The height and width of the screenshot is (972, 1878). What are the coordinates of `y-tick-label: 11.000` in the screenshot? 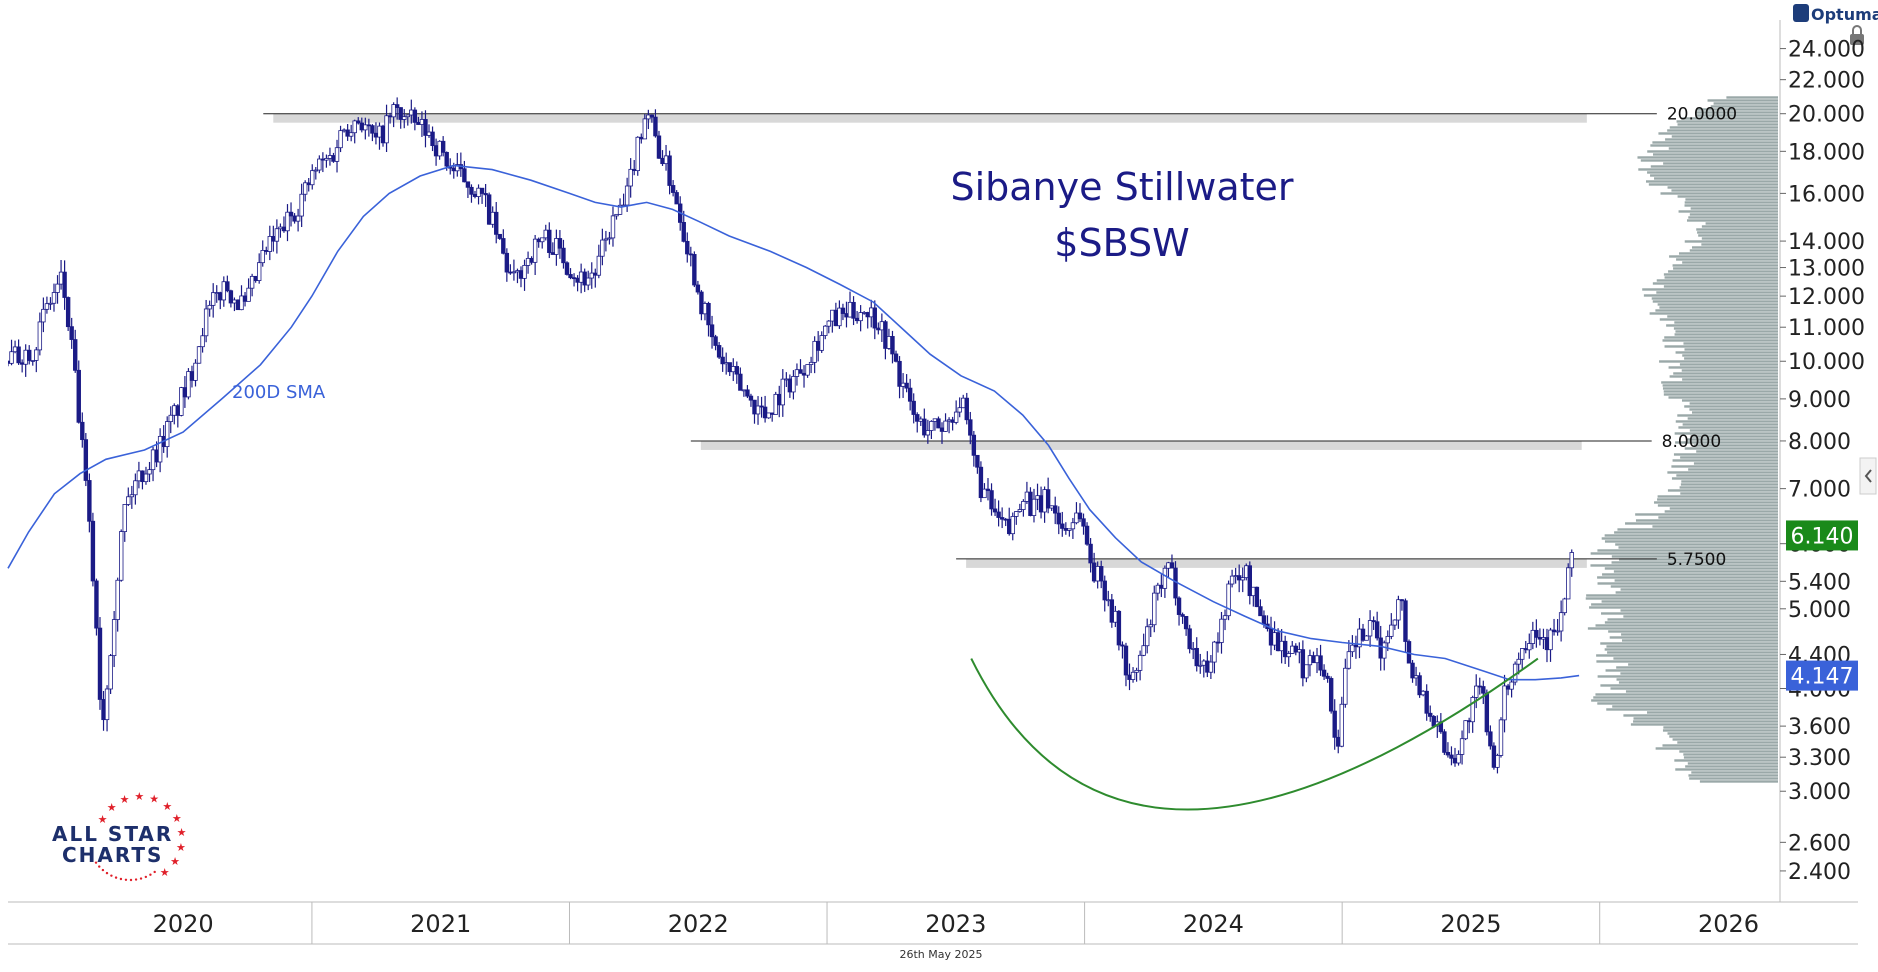 It's located at (1826, 328).